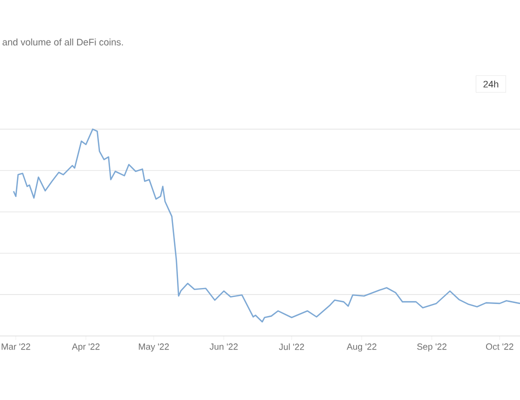  I want to click on x-tick-label: May '22, so click(153, 347).